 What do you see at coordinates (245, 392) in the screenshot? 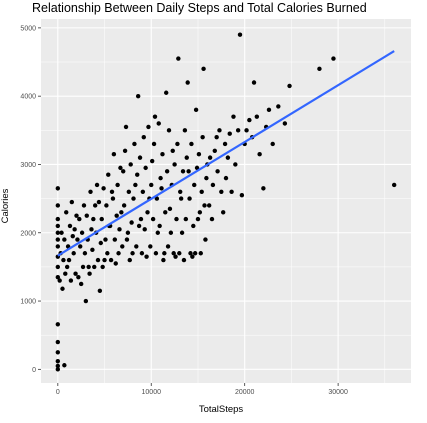
I see `x-tick-label: 20000` at bounding box center [245, 392].